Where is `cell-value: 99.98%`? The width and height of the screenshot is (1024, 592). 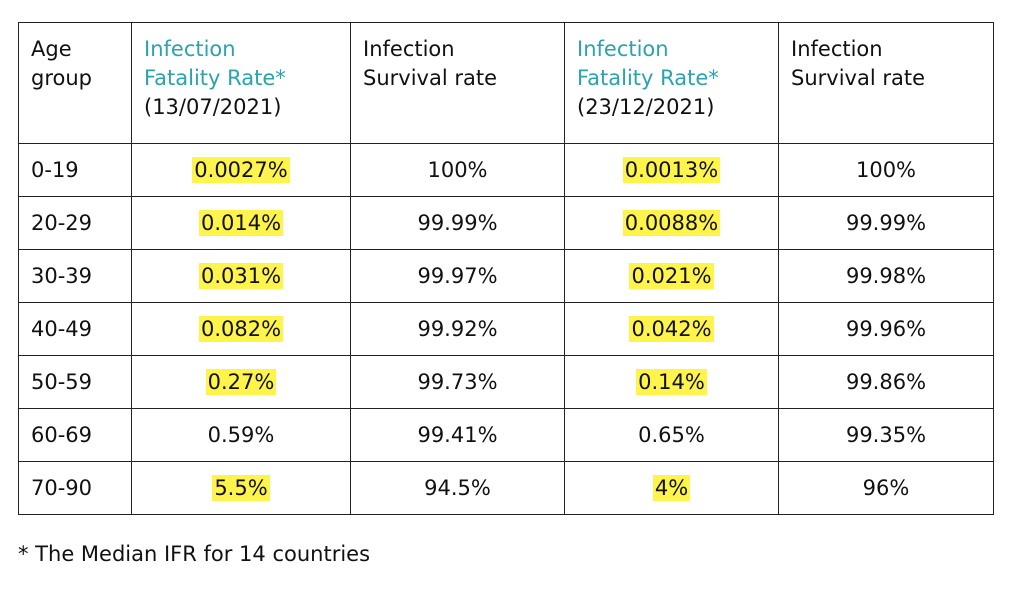 cell-value: 99.98% is located at coordinates (886, 276).